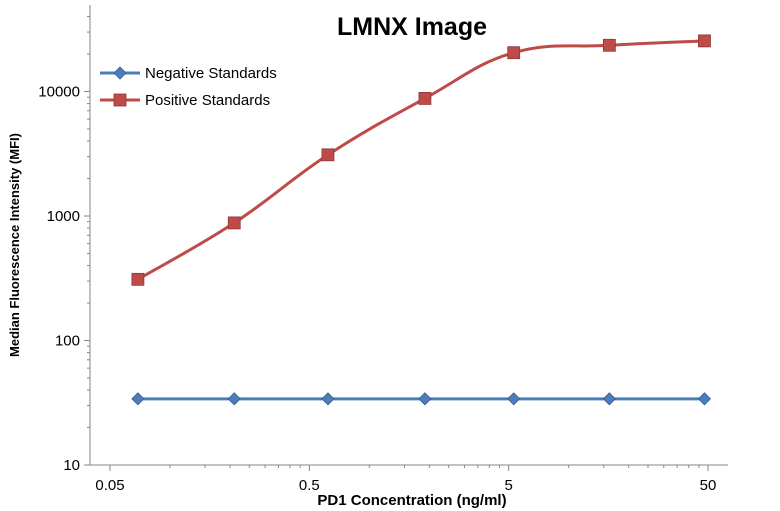 The image size is (780, 511). Describe the element at coordinates (71, 465) in the screenshot. I see `y-tick-label: 10` at that location.